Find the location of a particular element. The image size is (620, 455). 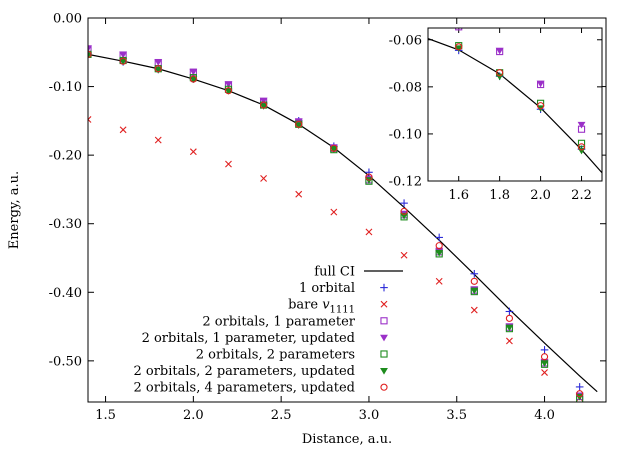

inset-series-2-orbitals-2-parameters-point is located at coordinates (581, 143).